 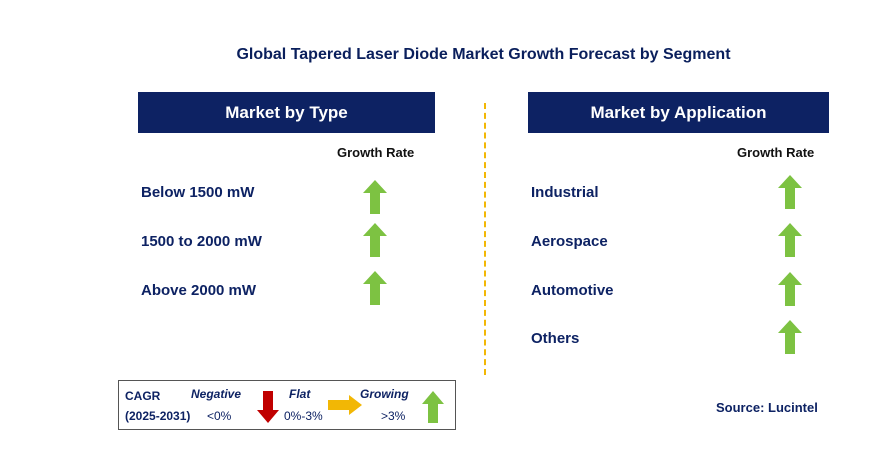 I want to click on legend-flat-label: Flat, so click(x=300, y=394).